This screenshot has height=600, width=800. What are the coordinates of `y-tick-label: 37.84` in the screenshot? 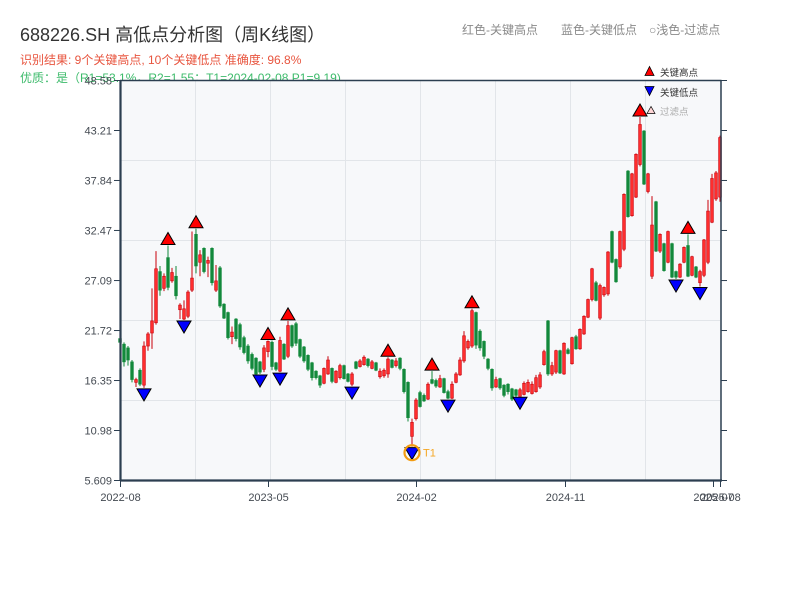 It's located at (98, 181).